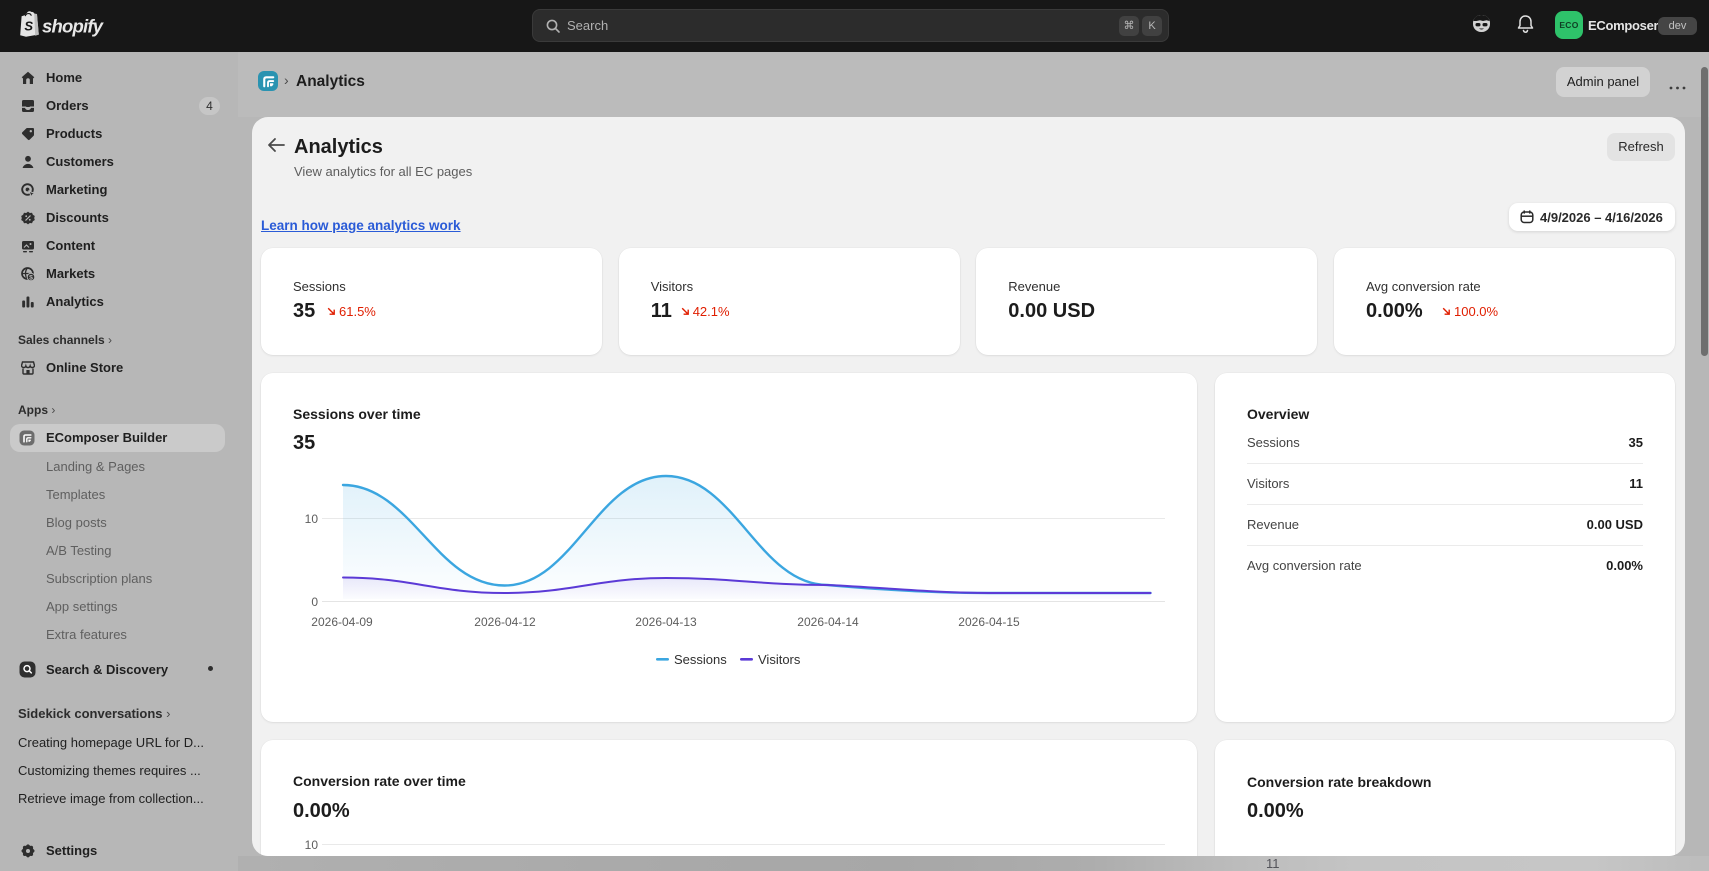 This screenshot has height=871, width=1709. What do you see at coordinates (989, 622) in the screenshot?
I see `svg-text: 2026-04-15` at bounding box center [989, 622].